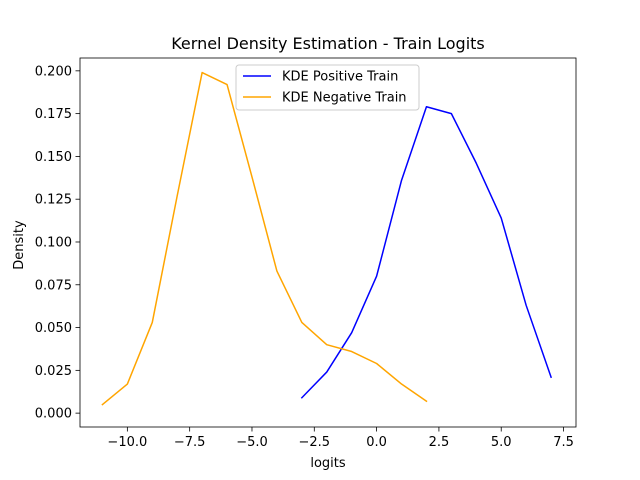 This screenshot has width=640, height=480. I want to click on legend-label-1: KDE Negative Train, so click(344, 98).